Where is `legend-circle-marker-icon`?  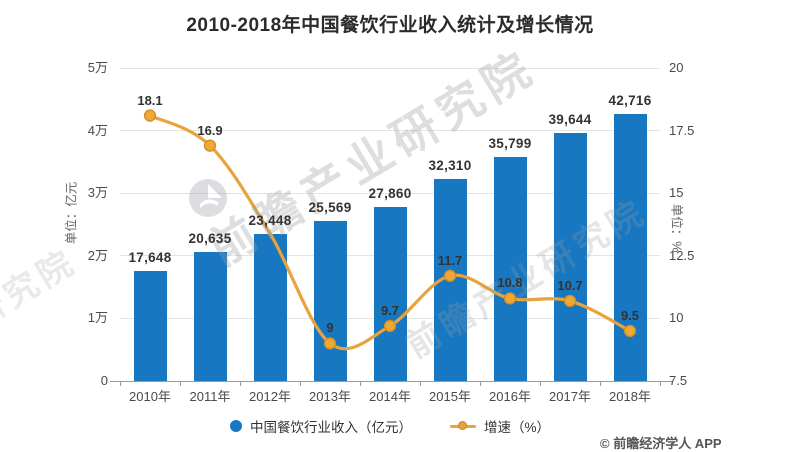 legend-circle-marker-icon is located at coordinates (235, 426).